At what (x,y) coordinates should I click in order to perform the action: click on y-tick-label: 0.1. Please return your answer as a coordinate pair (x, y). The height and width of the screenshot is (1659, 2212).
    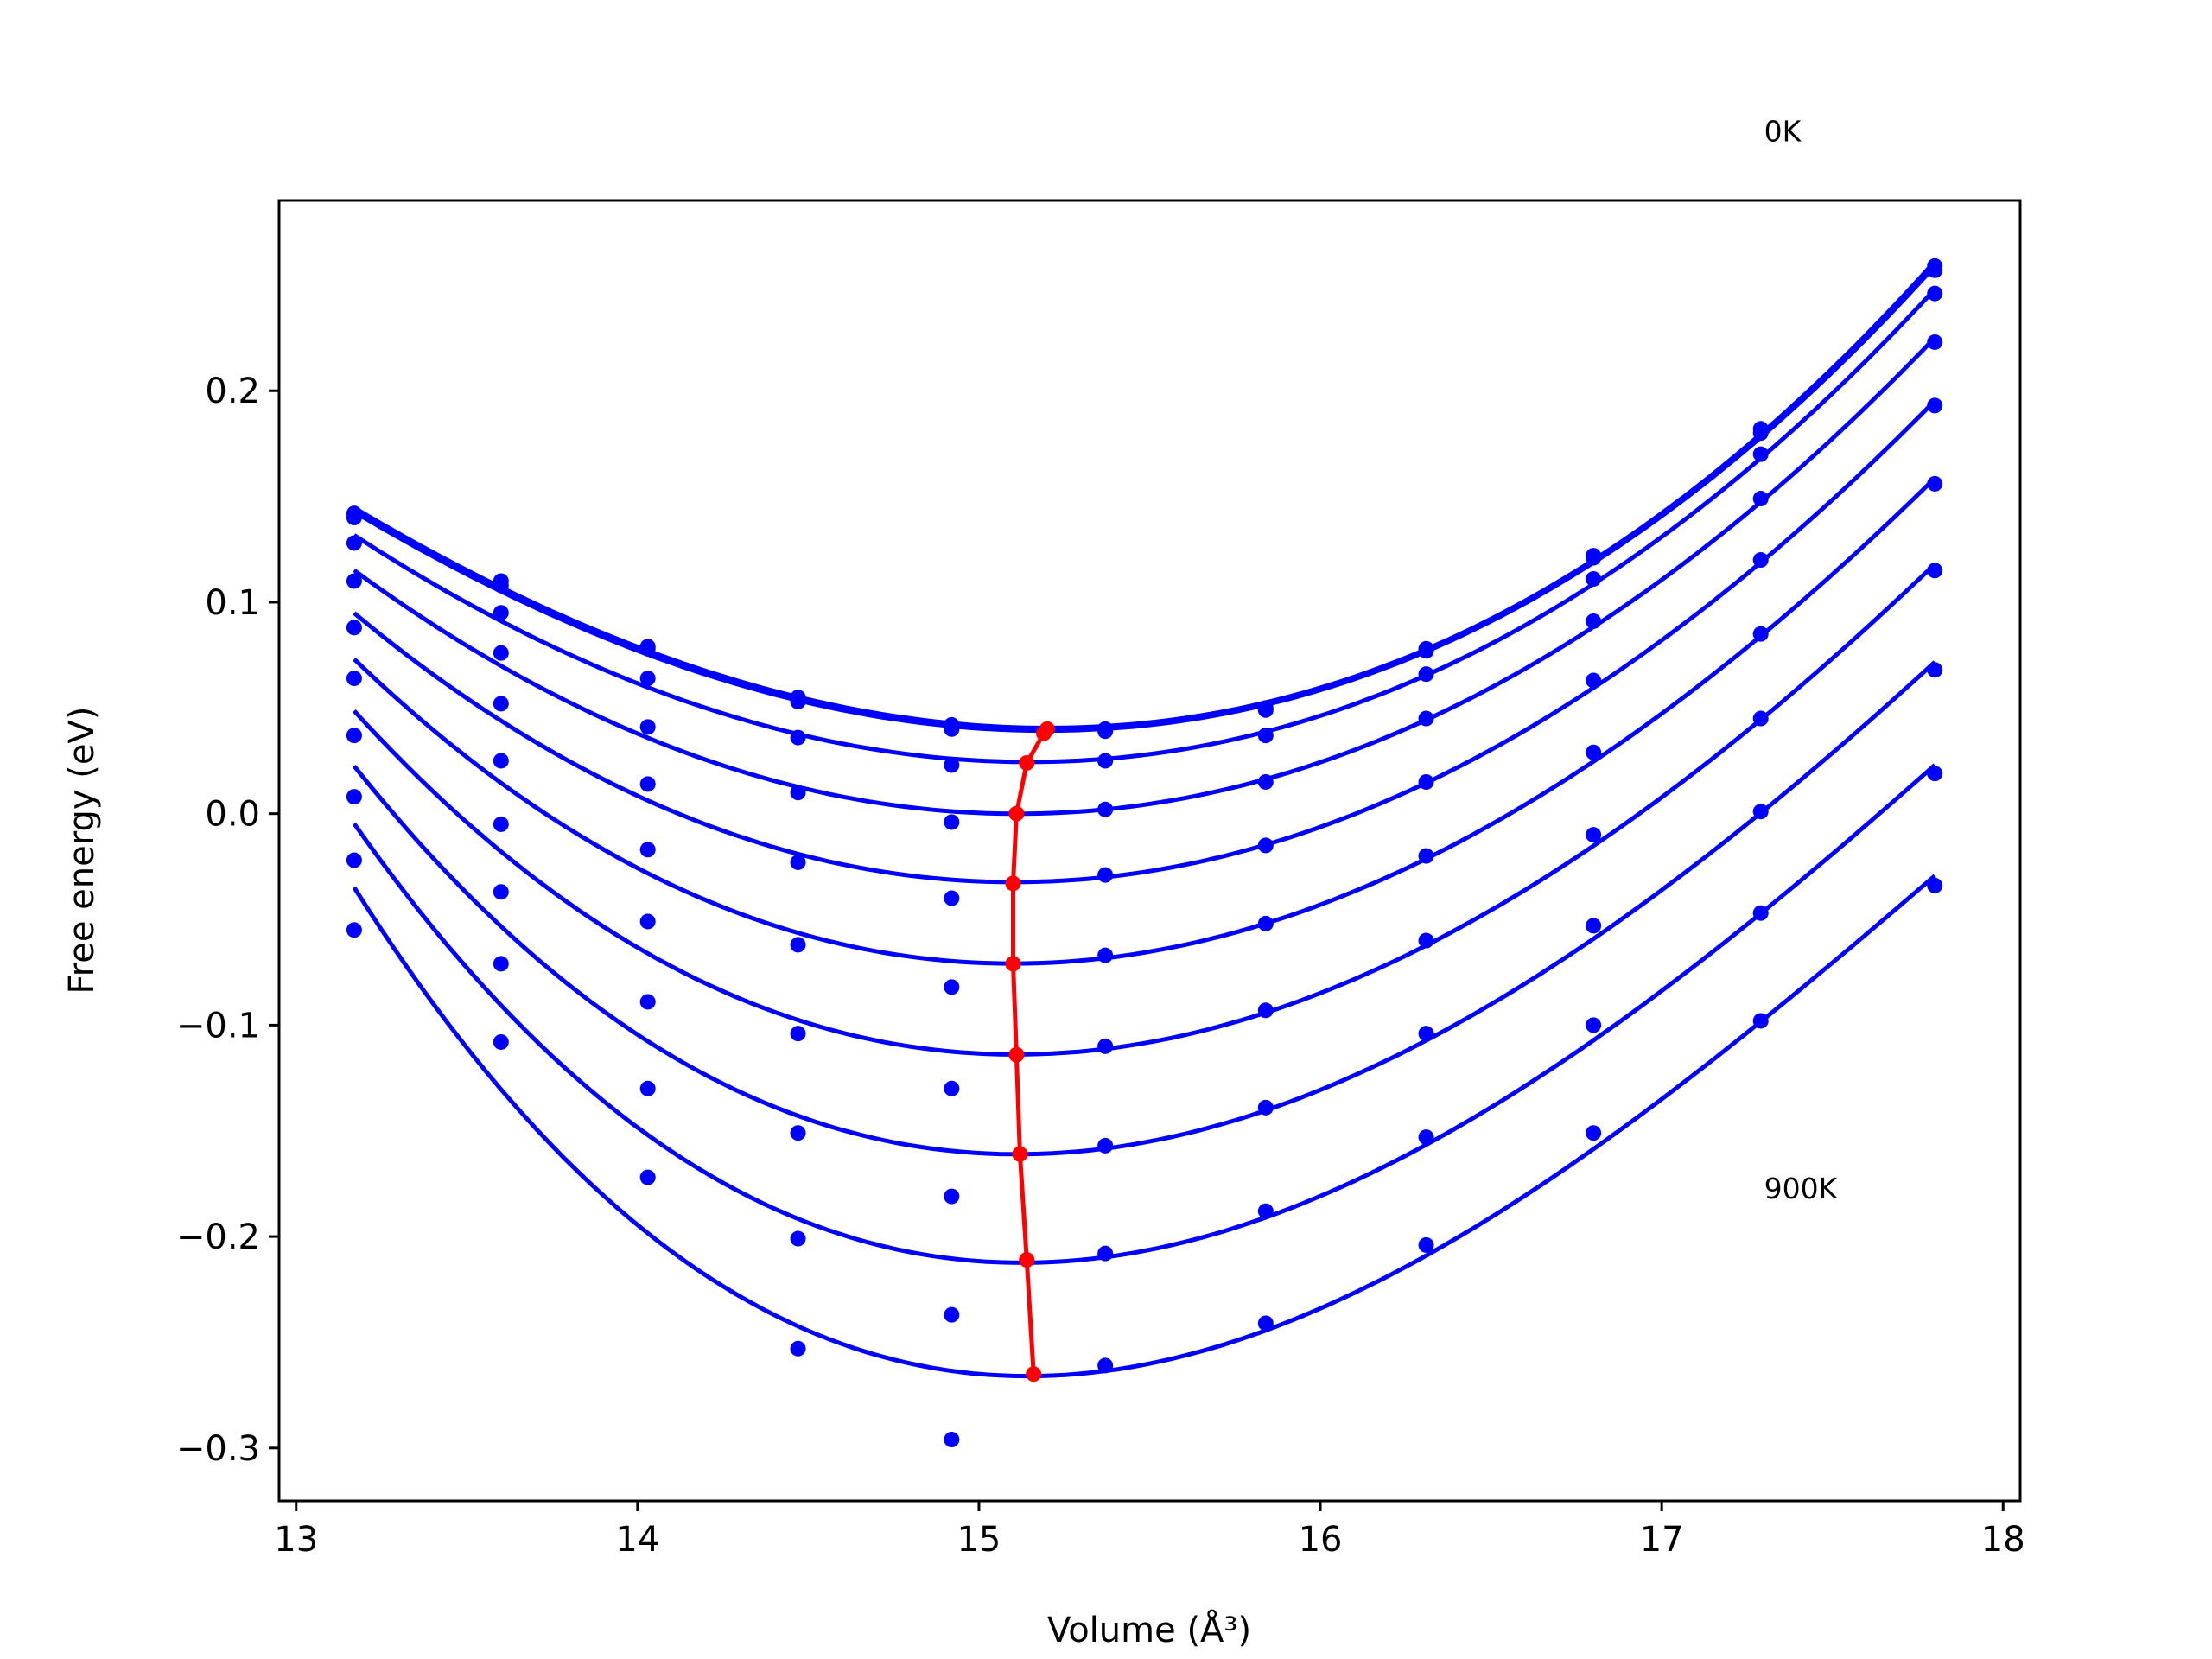
    Looking at the image, I should click on (232, 603).